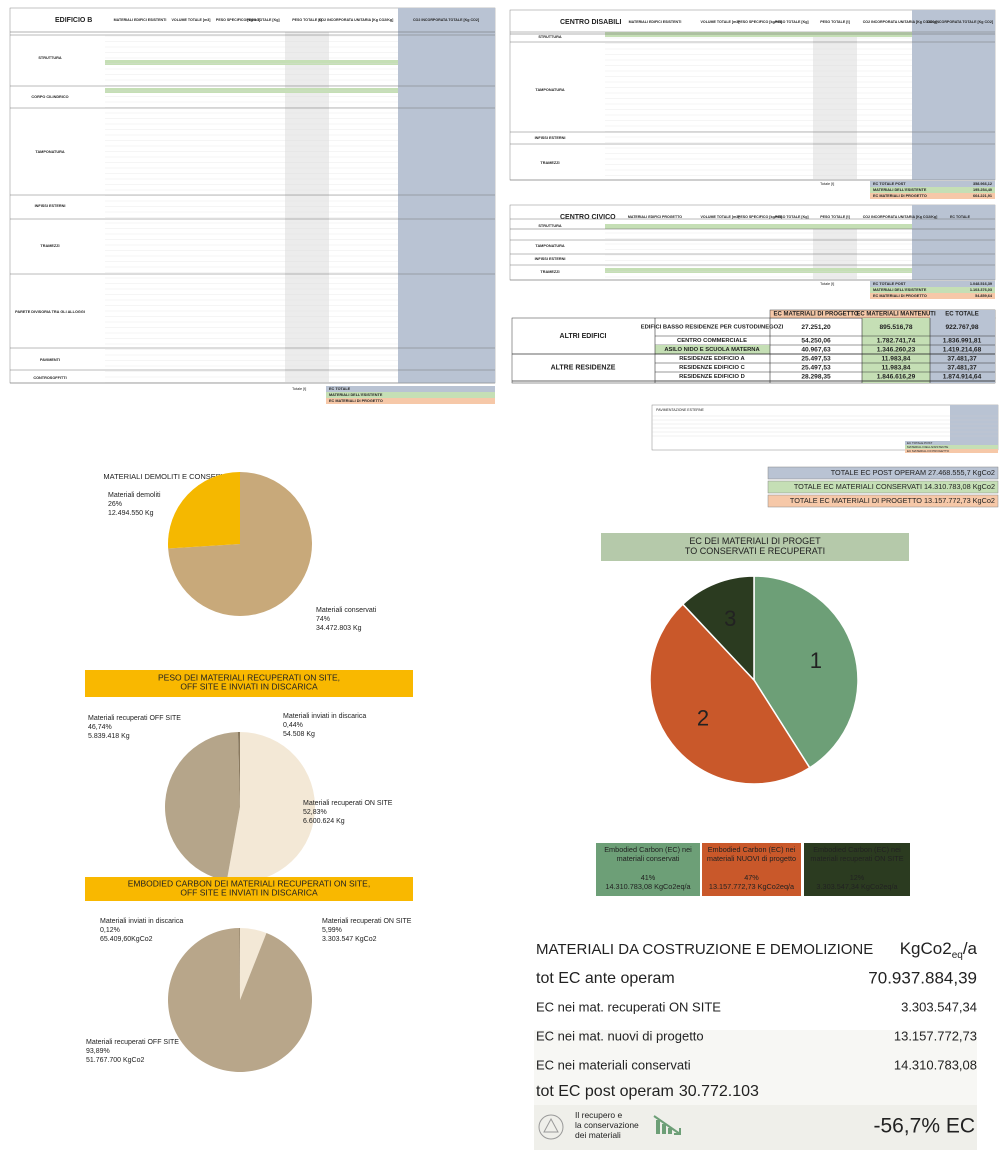  Describe the element at coordinates (339, 628) in the screenshot. I see `slice-amount: 34.472.803 Kg` at that location.